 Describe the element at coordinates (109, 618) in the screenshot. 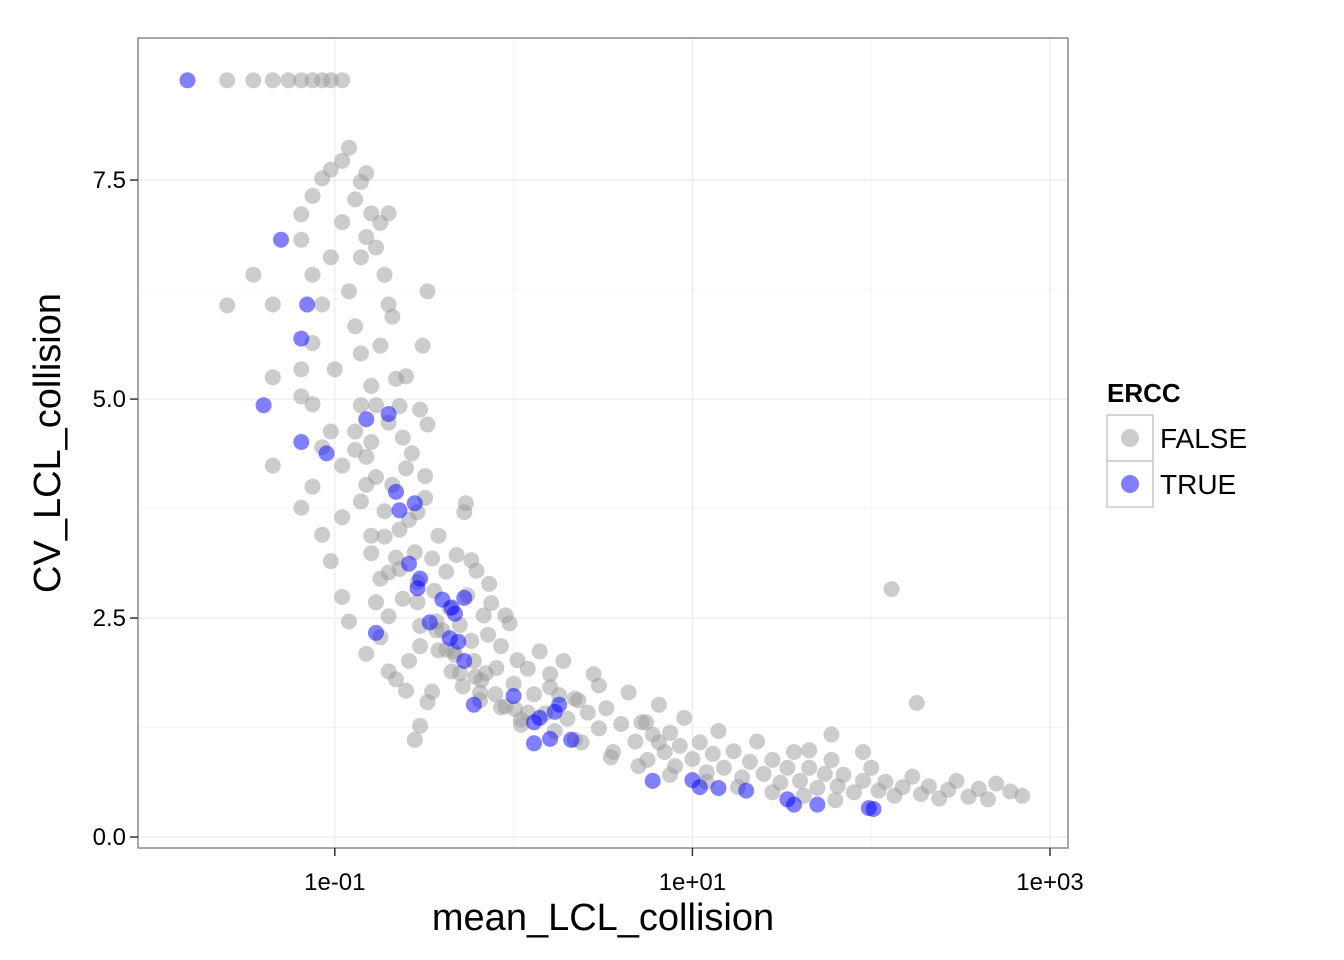

I see `y-tick-label: 2.5` at that location.